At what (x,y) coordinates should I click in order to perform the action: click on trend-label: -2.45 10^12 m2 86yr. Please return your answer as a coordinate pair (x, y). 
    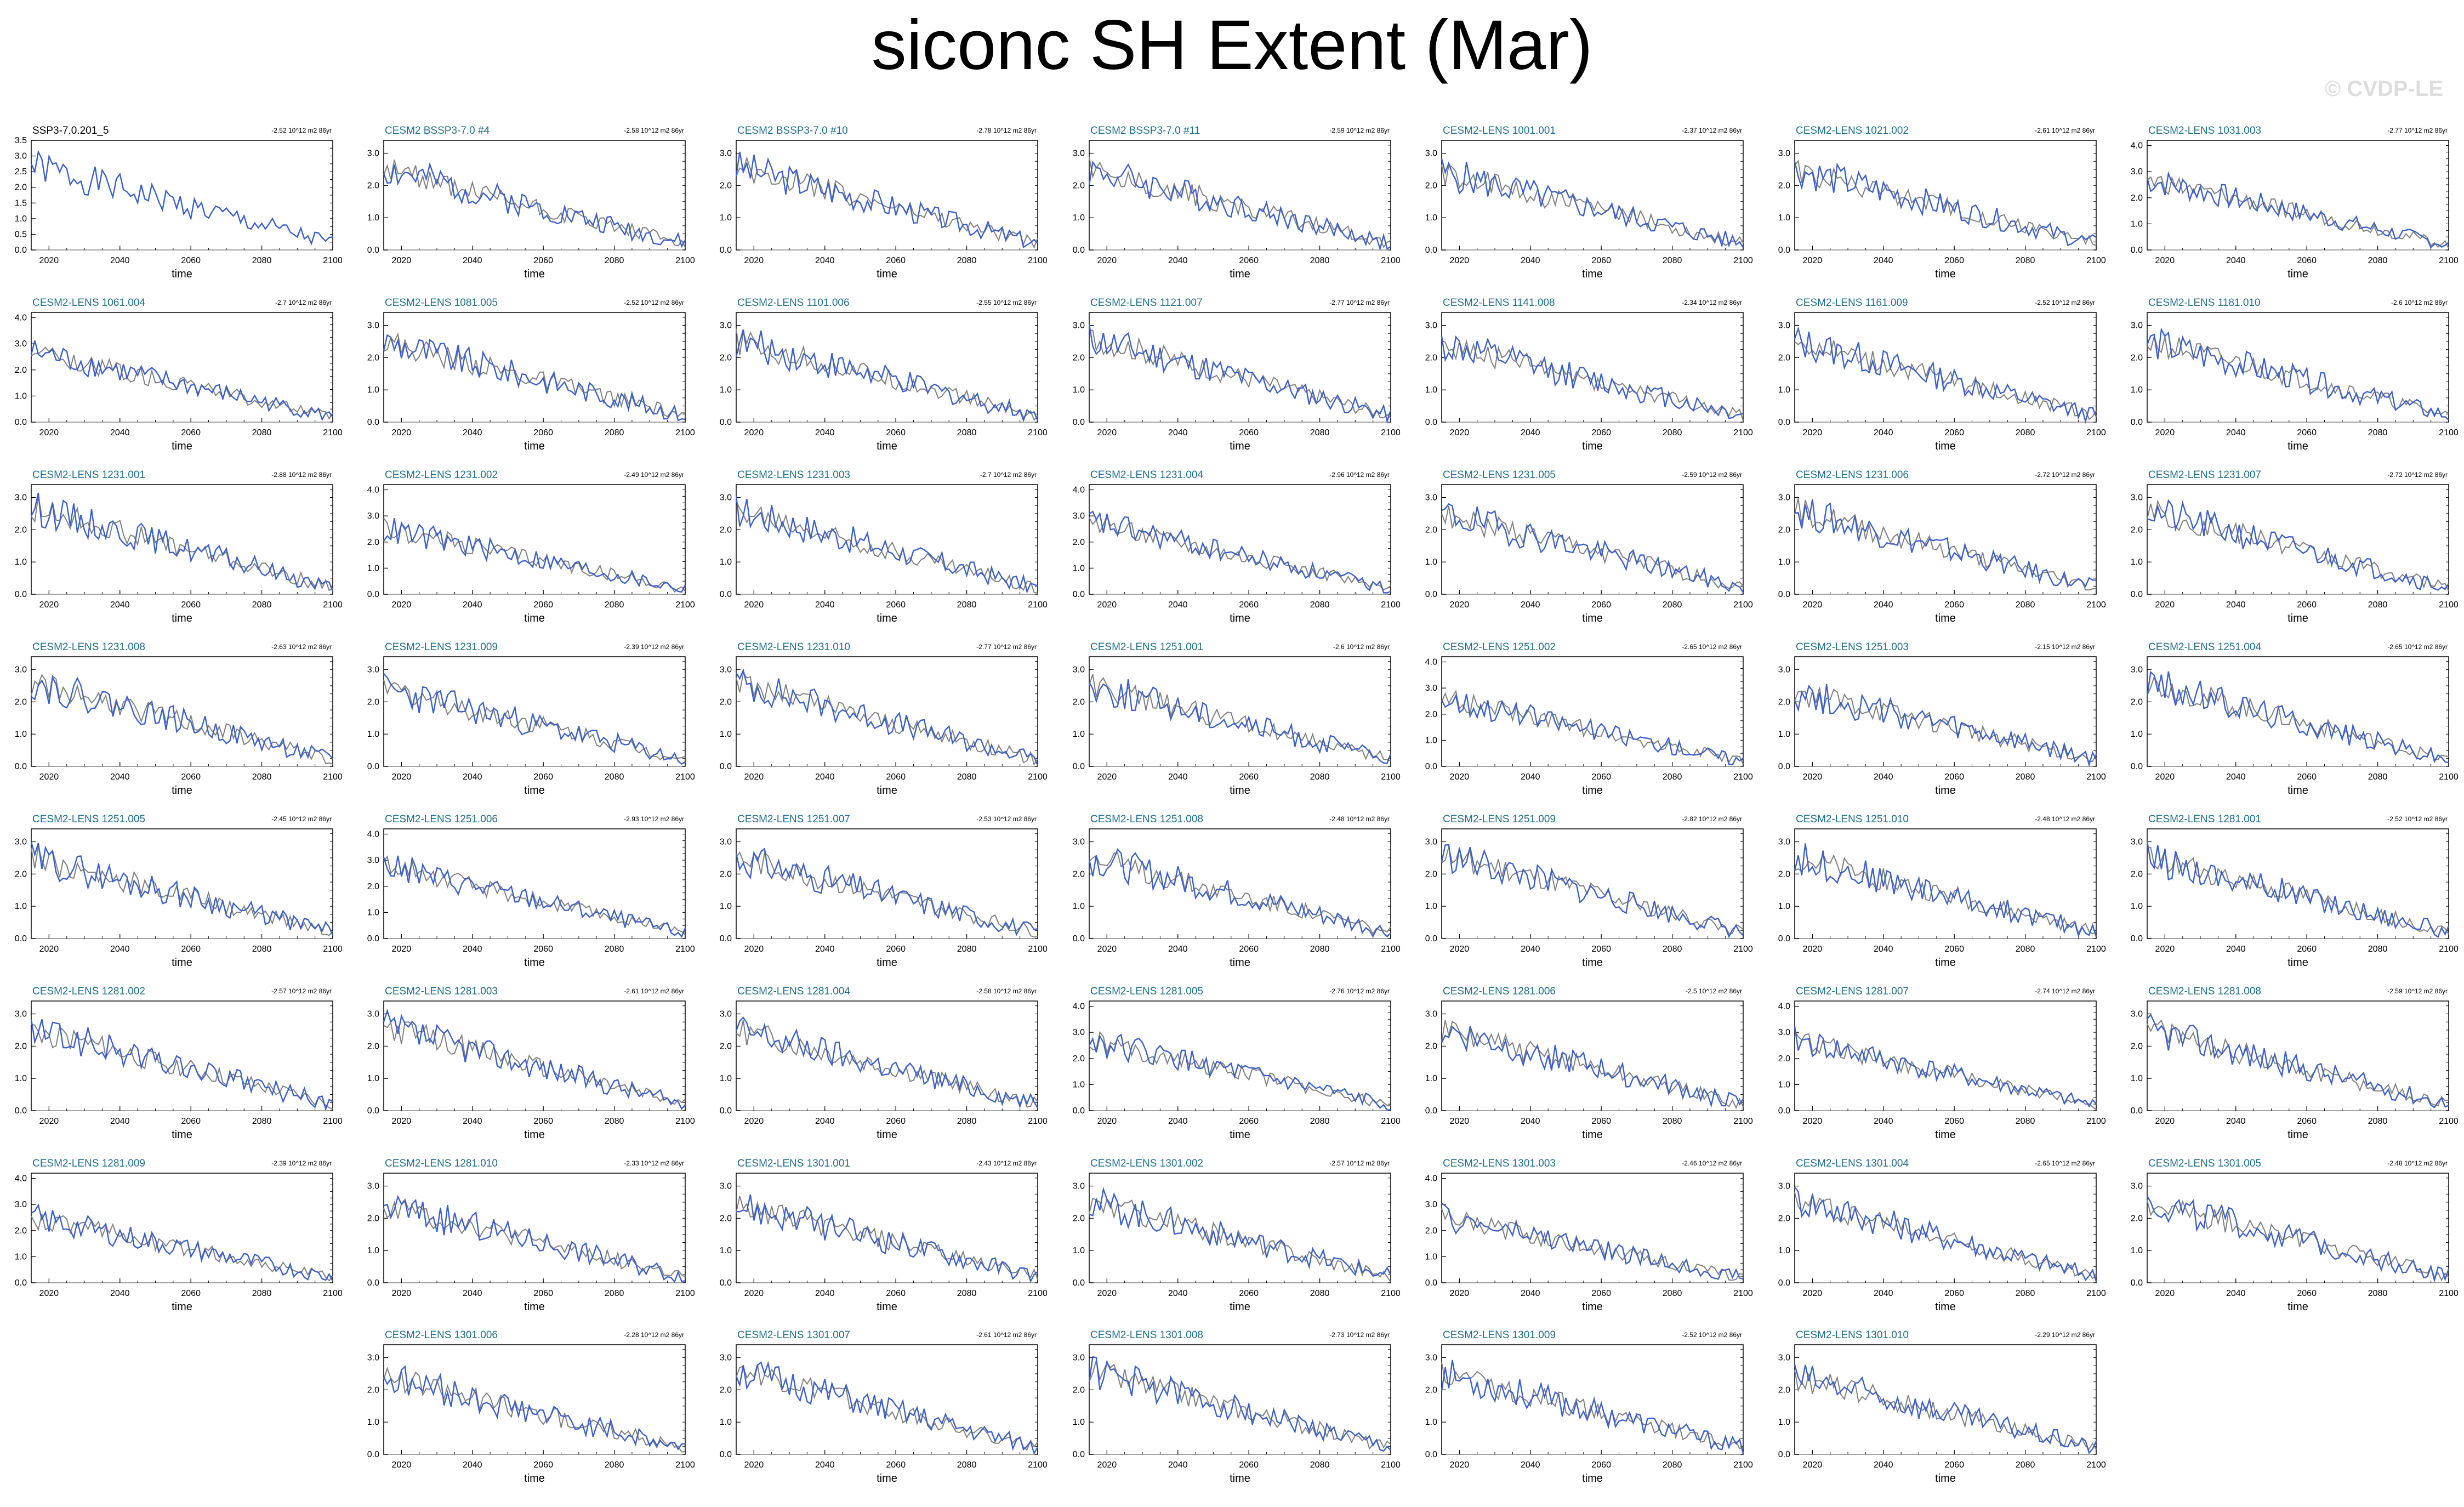
    Looking at the image, I should click on (301, 819).